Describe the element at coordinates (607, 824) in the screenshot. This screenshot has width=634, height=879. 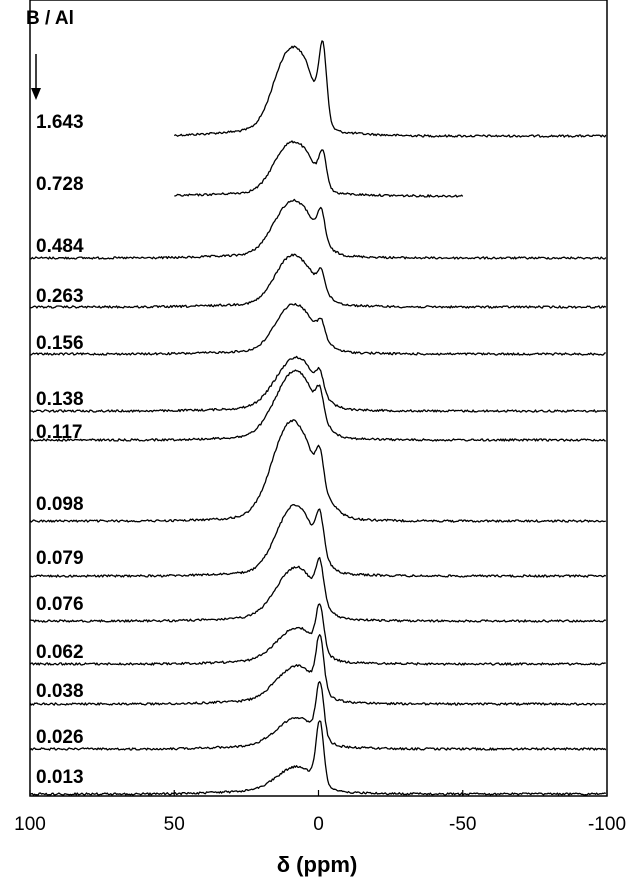
I see `x-tick-label: -100` at that location.